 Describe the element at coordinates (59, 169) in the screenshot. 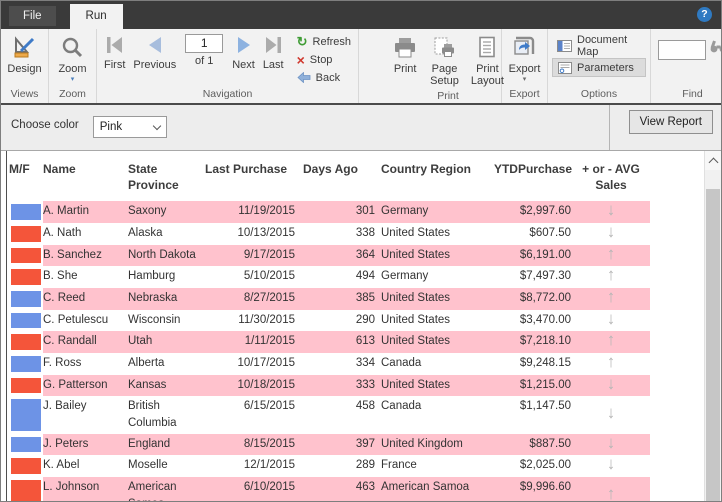

I see `column-header: Name` at that location.